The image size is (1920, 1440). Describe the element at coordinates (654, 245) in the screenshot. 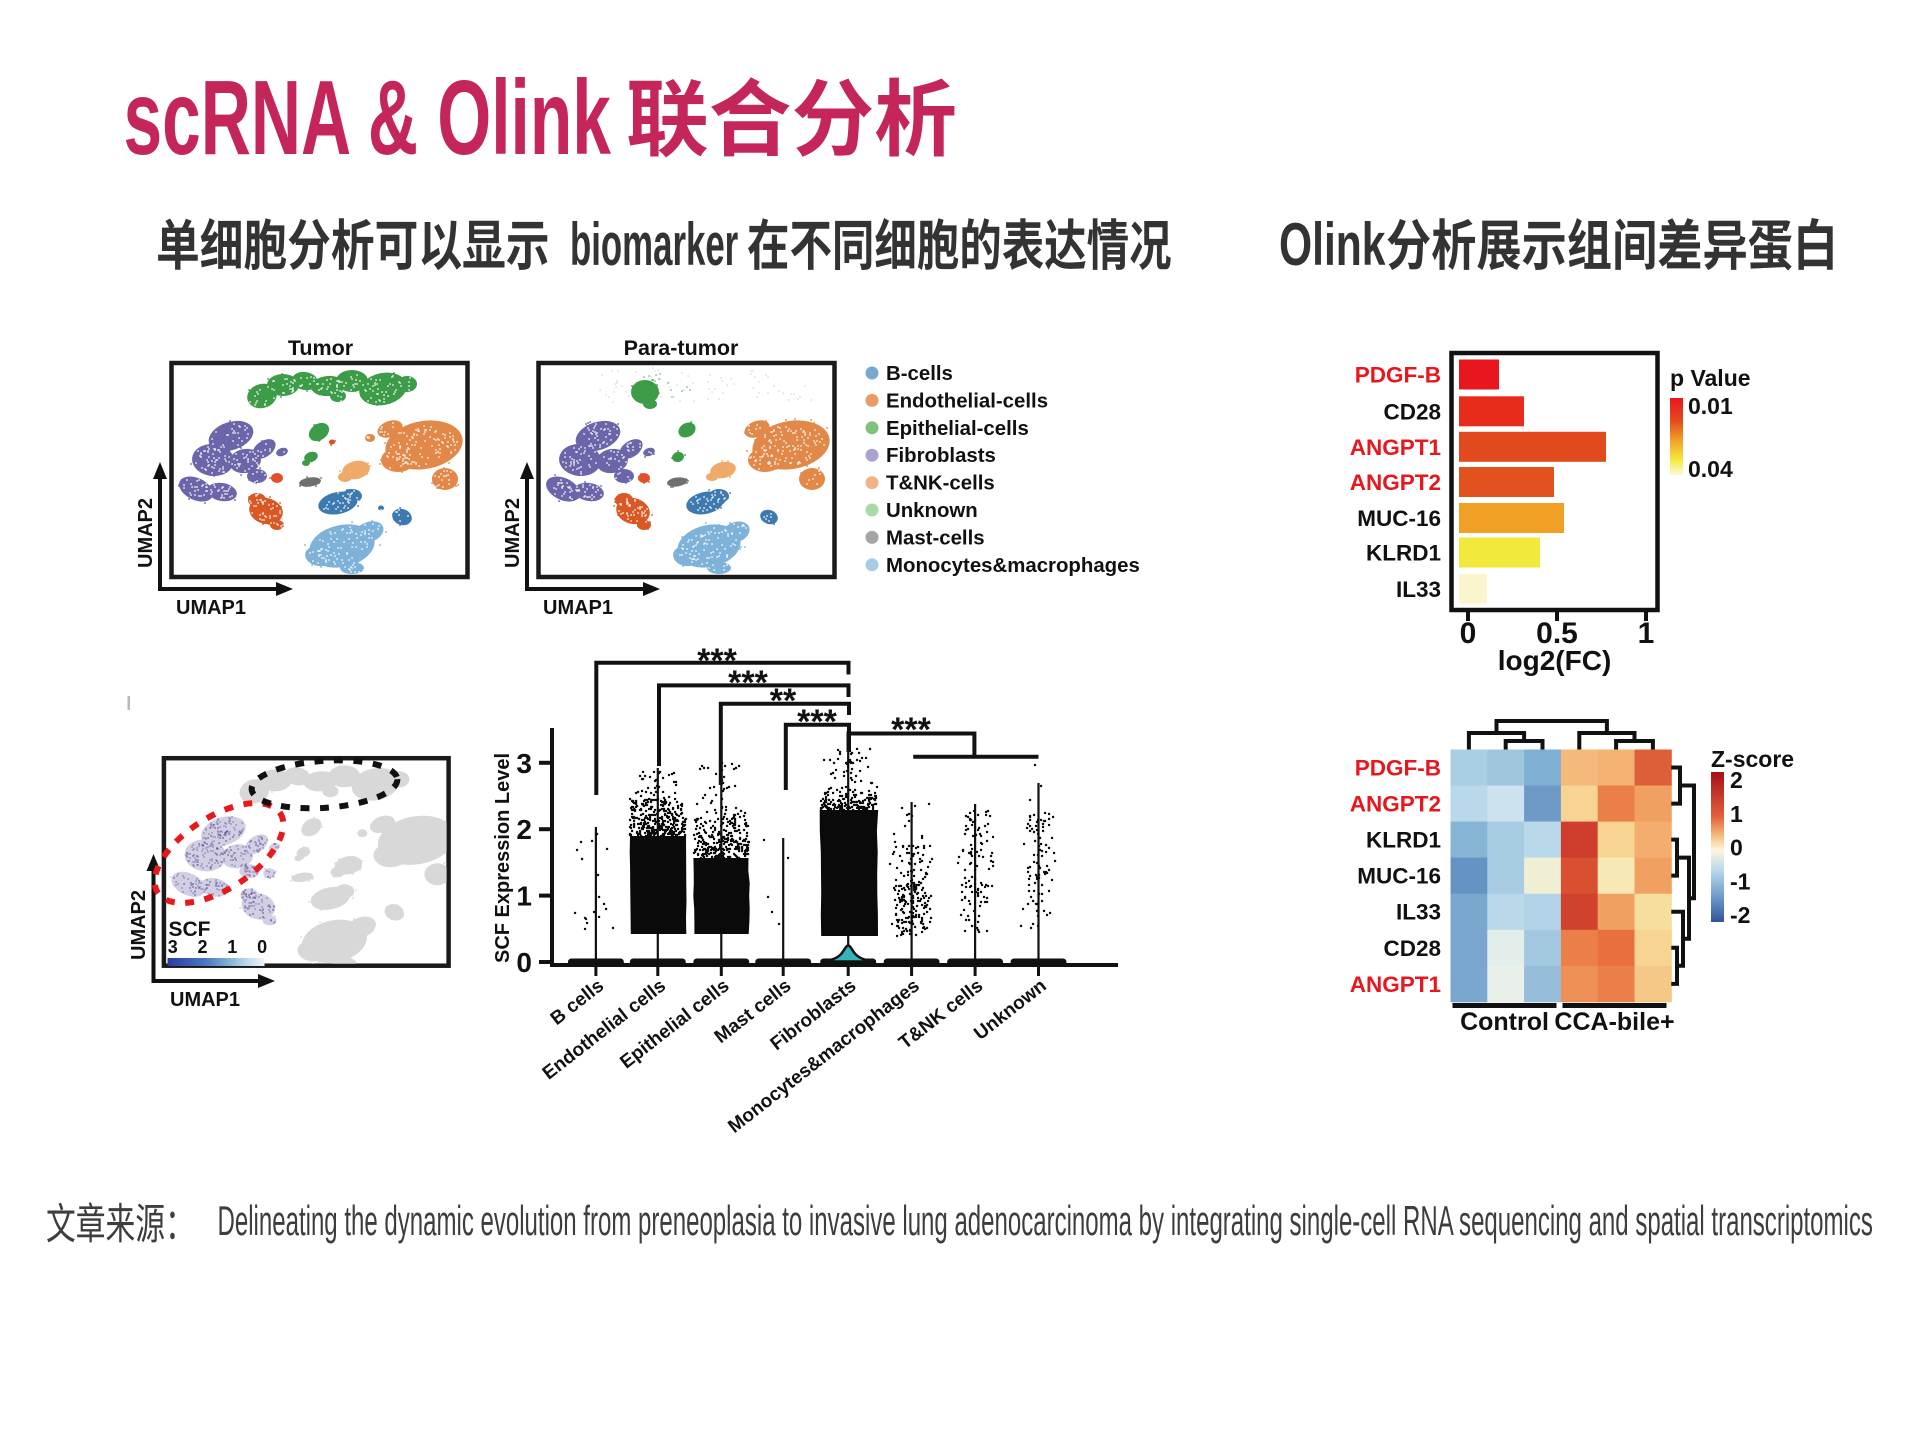

I see `svg-text: biomarker` at that location.